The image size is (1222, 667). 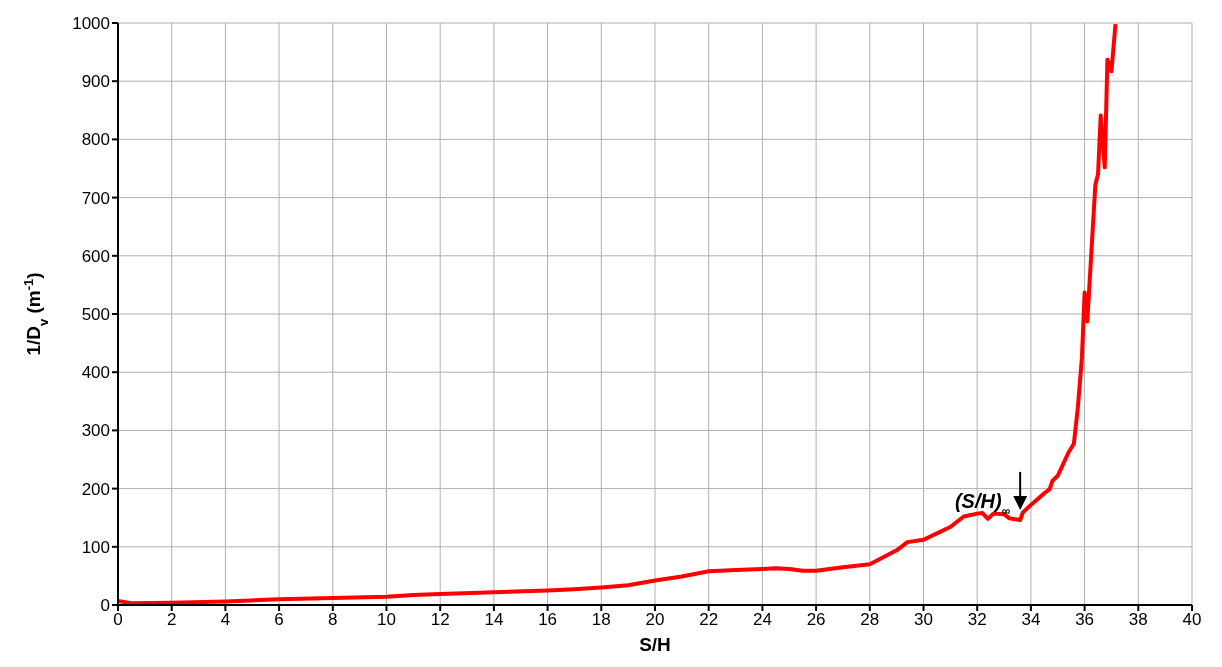 What do you see at coordinates (279, 620) in the screenshot?
I see `x-tick-label: 6` at bounding box center [279, 620].